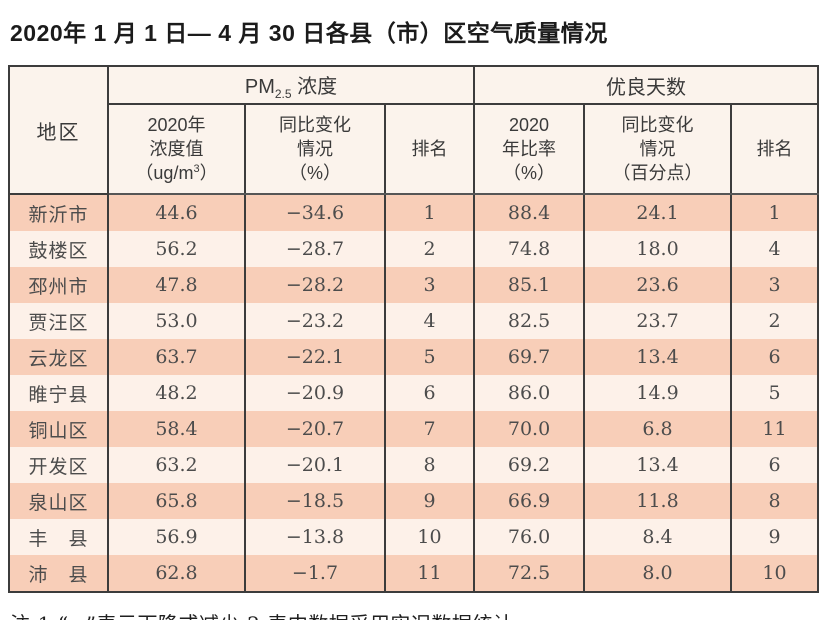  What do you see at coordinates (58, 393) in the screenshot?
I see `cell-region: 睢宁县` at bounding box center [58, 393].